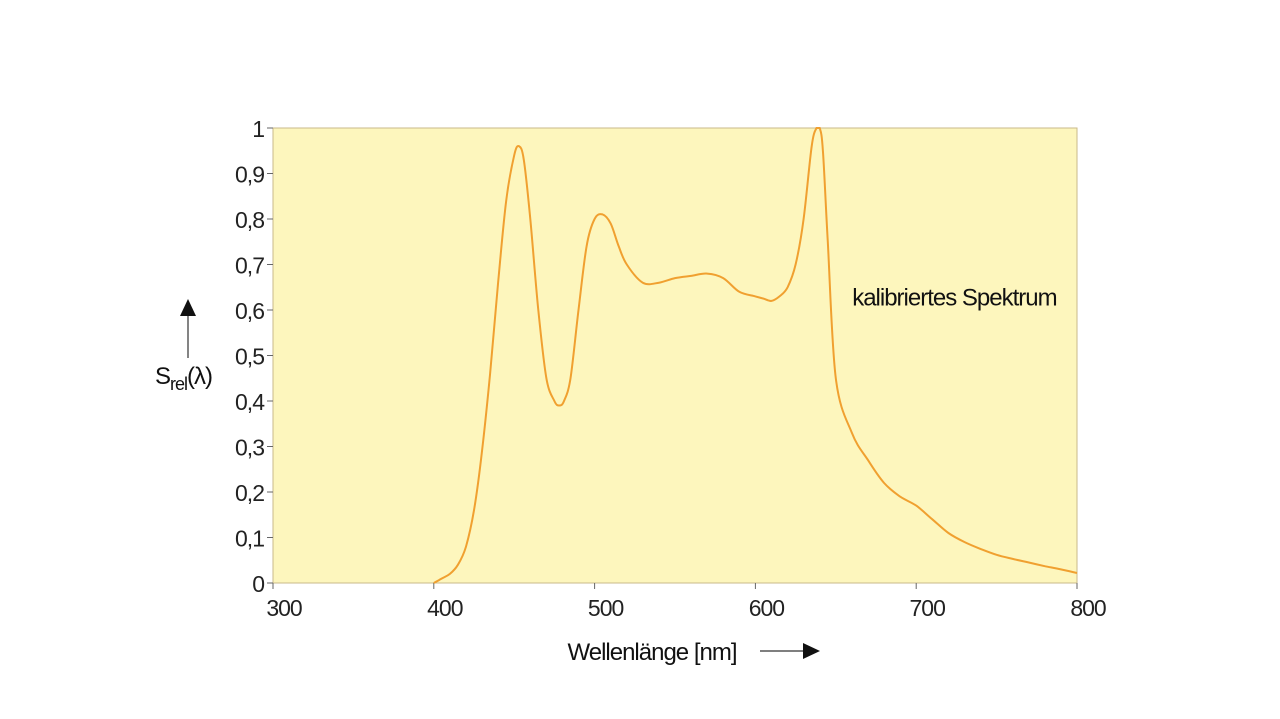 The width and height of the screenshot is (1280, 719). Describe the element at coordinates (249, 493) in the screenshot. I see `y-tick-label: 0,2` at that location.